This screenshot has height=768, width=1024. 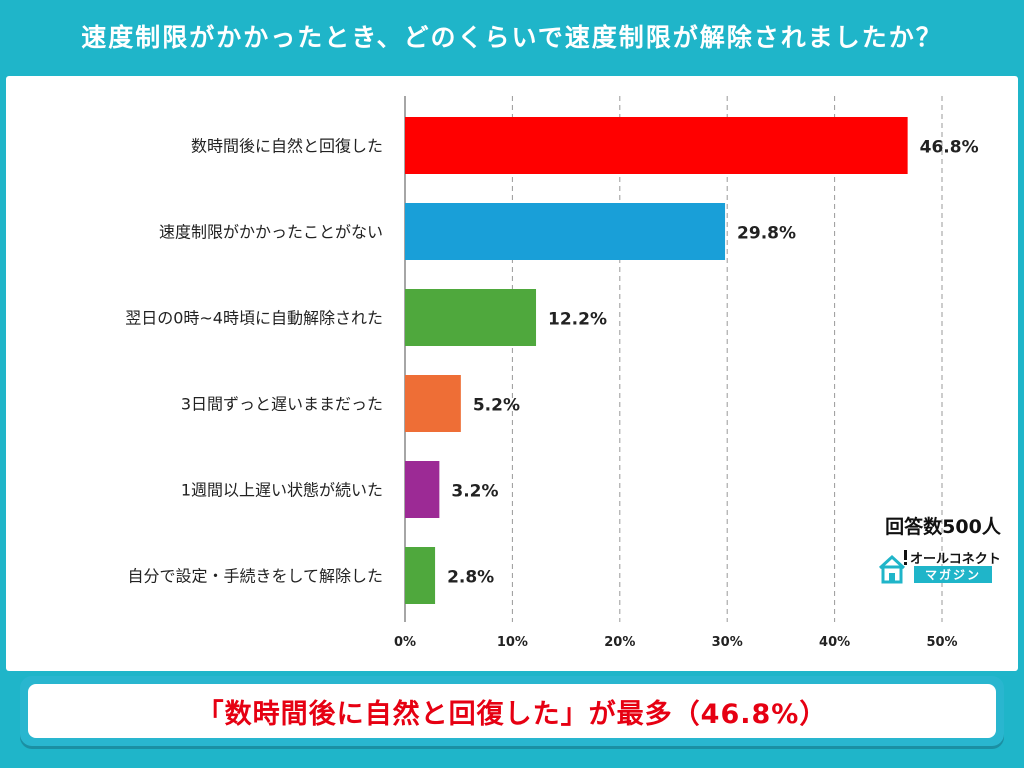 I want to click on x-tick-label: 0%, so click(x=405, y=642).